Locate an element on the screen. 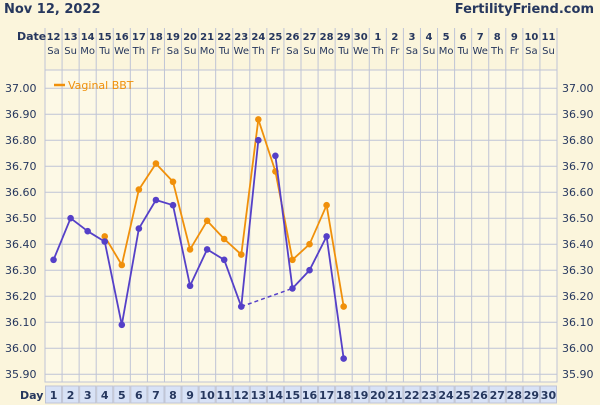  y-tick-label-left: 37.00 is located at coordinates (21, 88).